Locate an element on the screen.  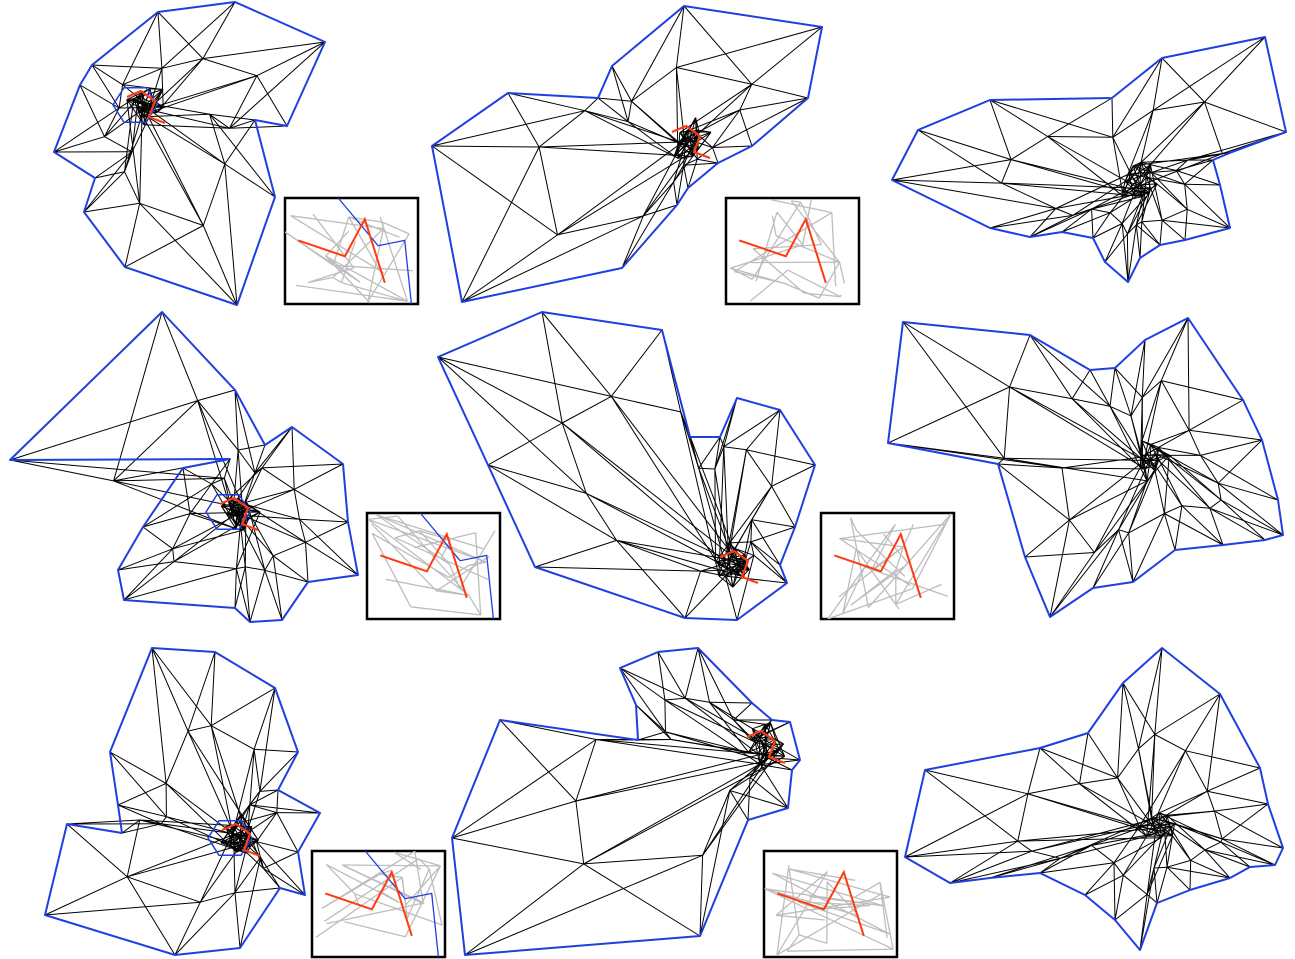
inset-content is located at coordinates (889, 566).